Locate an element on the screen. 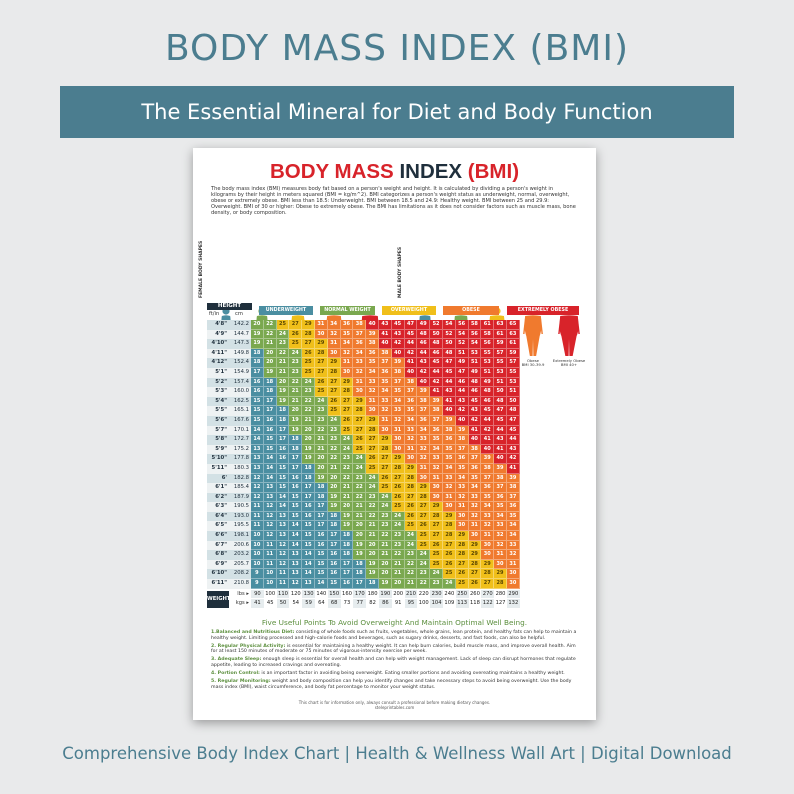  bmi-cell: 41 is located at coordinates (385, 334).